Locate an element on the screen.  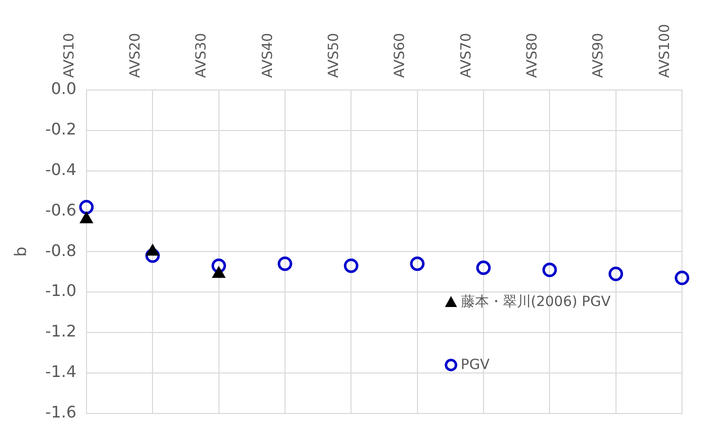
y-tick-label: -1.2 is located at coordinates (60, 331).